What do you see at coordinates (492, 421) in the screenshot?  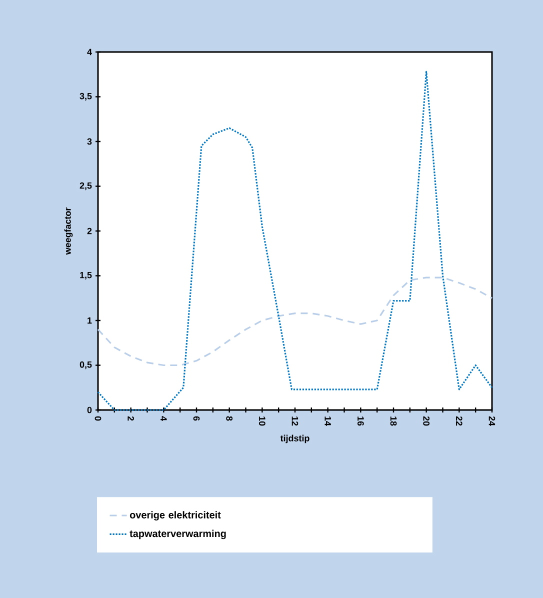 I see `x-tick-label: 24` at bounding box center [492, 421].